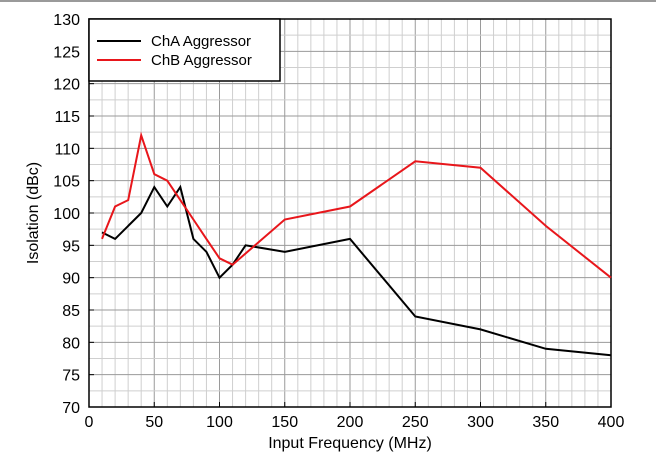 This screenshot has width=656, height=460. Describe the element at coordinates (66, 85) in the screenshot. I see `y-tick-label: 120` at that location.